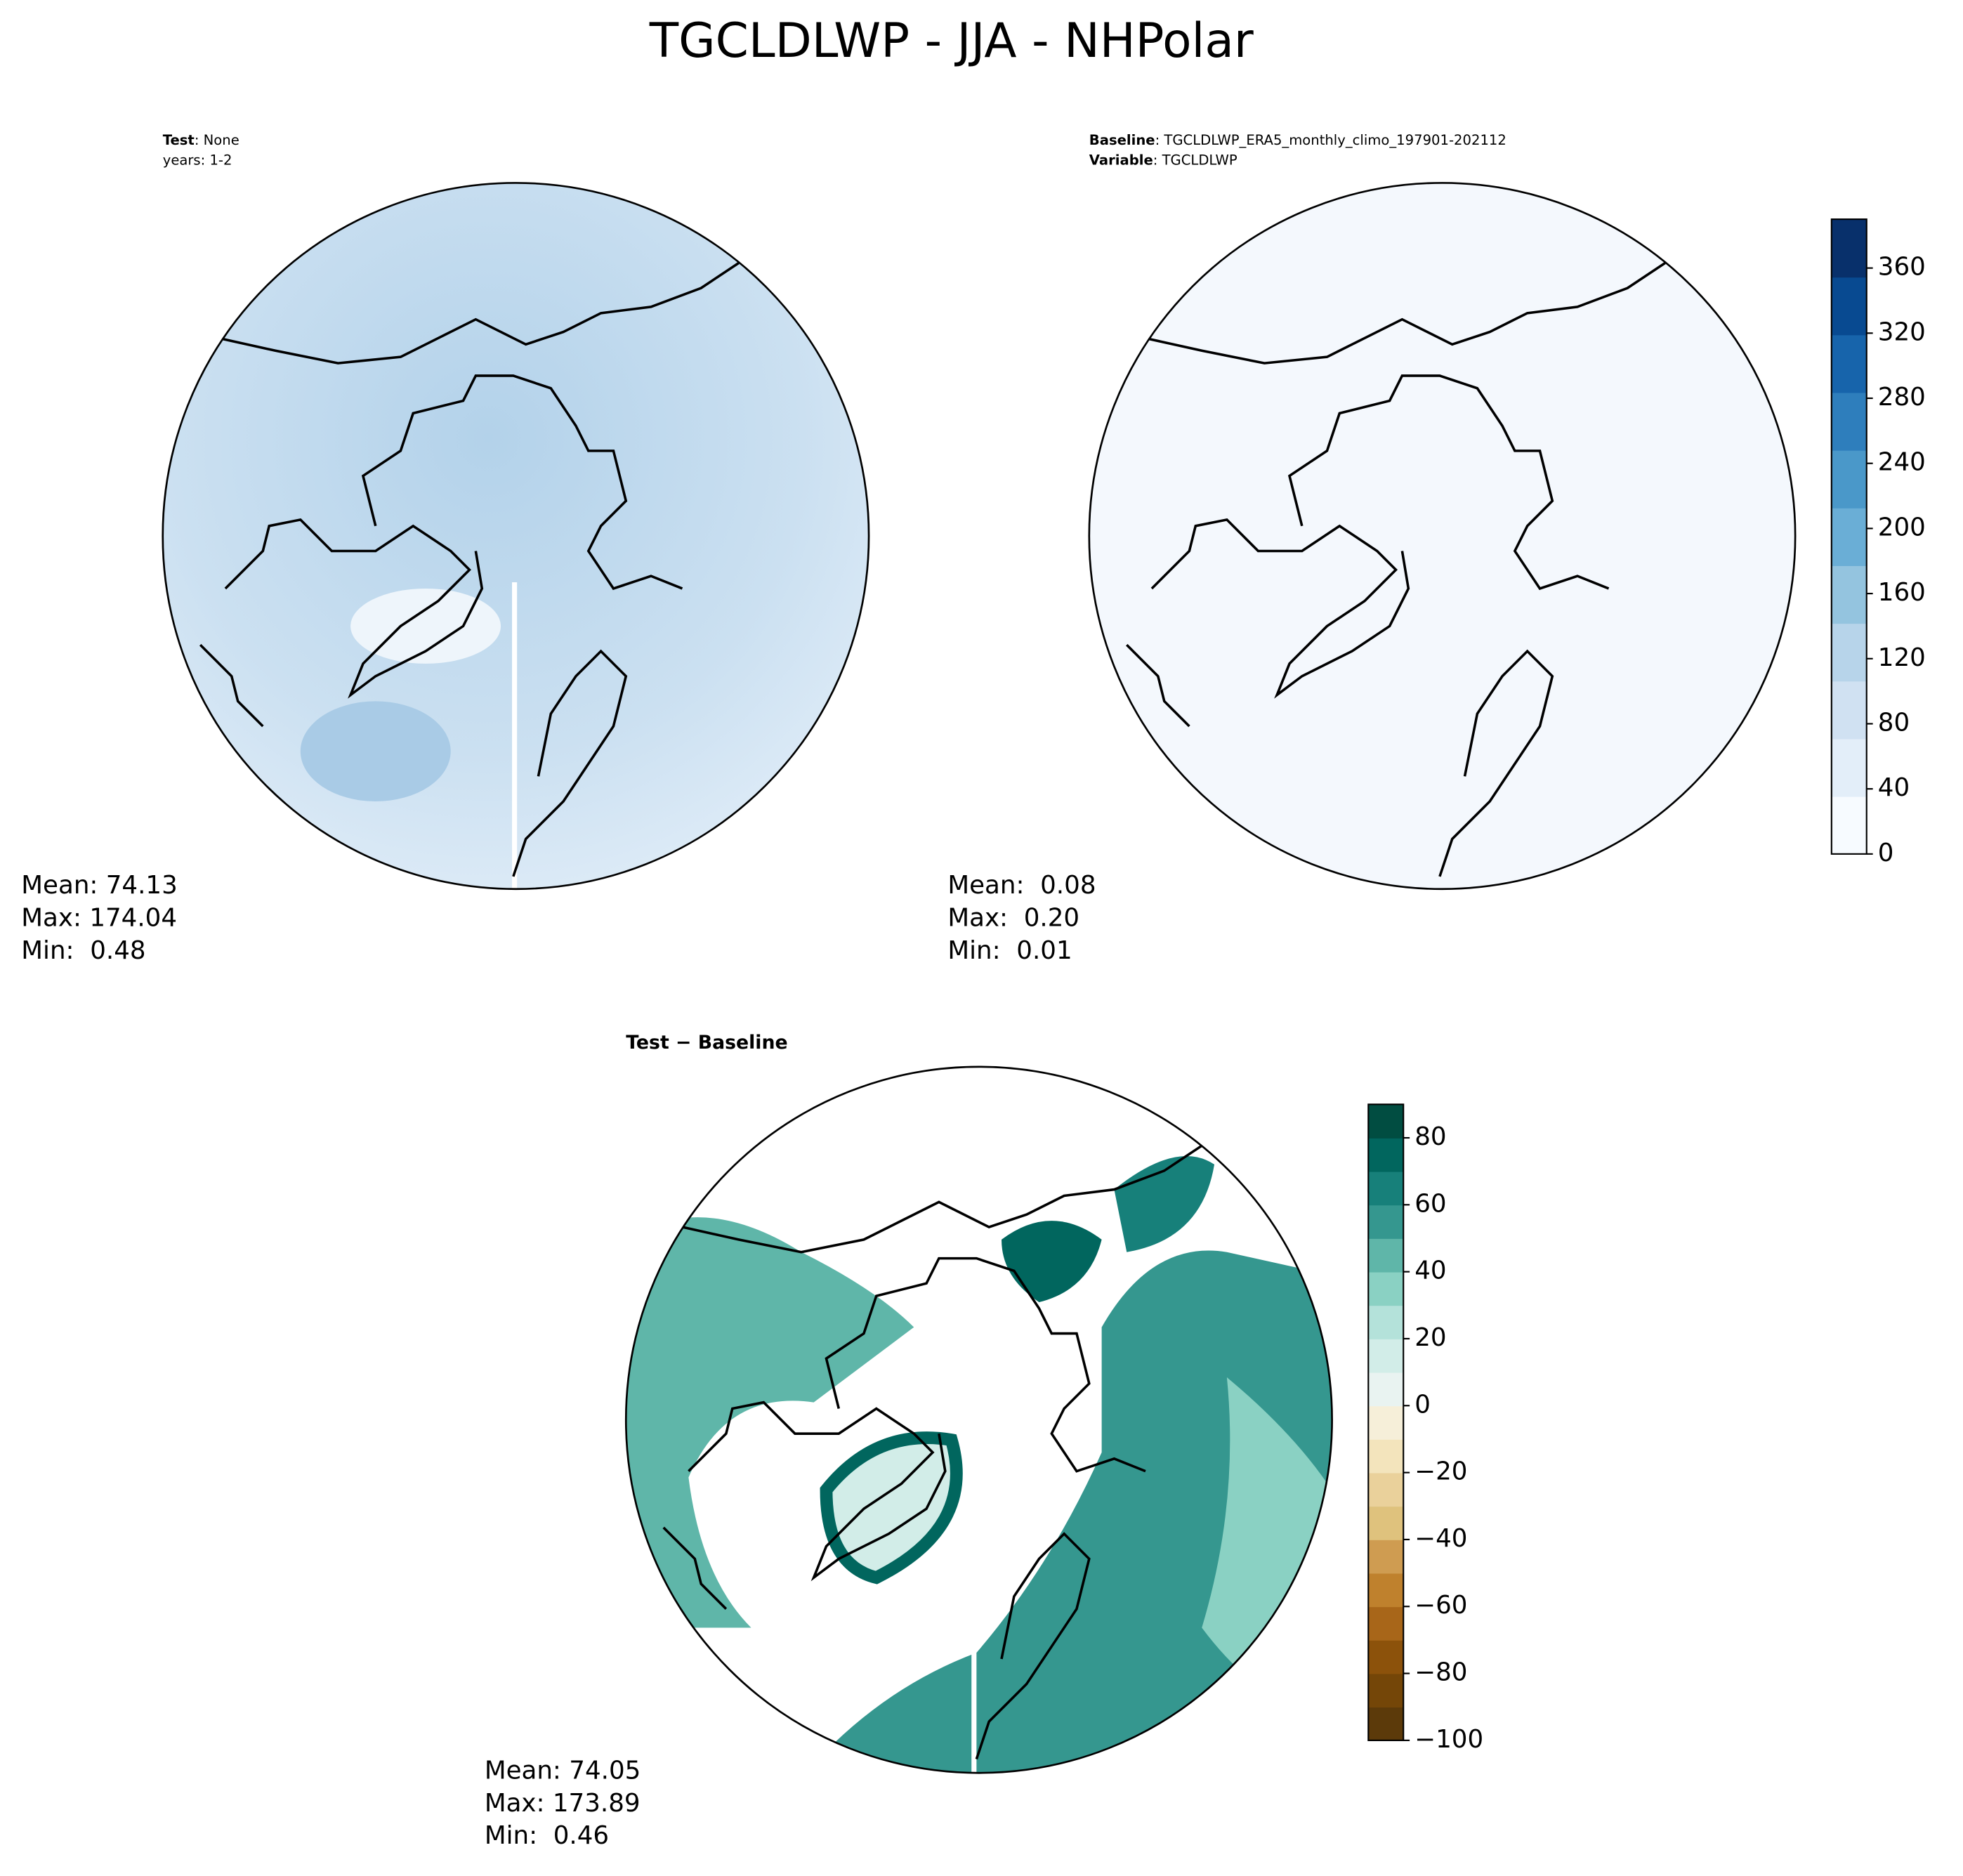 The width and height of the screenshot is (1963, 1876). What do you see at coordinates (563, 1771) in the screenshot?
I see `panel-stat: Mean: 74.05` at bounding box center [563, 1771].